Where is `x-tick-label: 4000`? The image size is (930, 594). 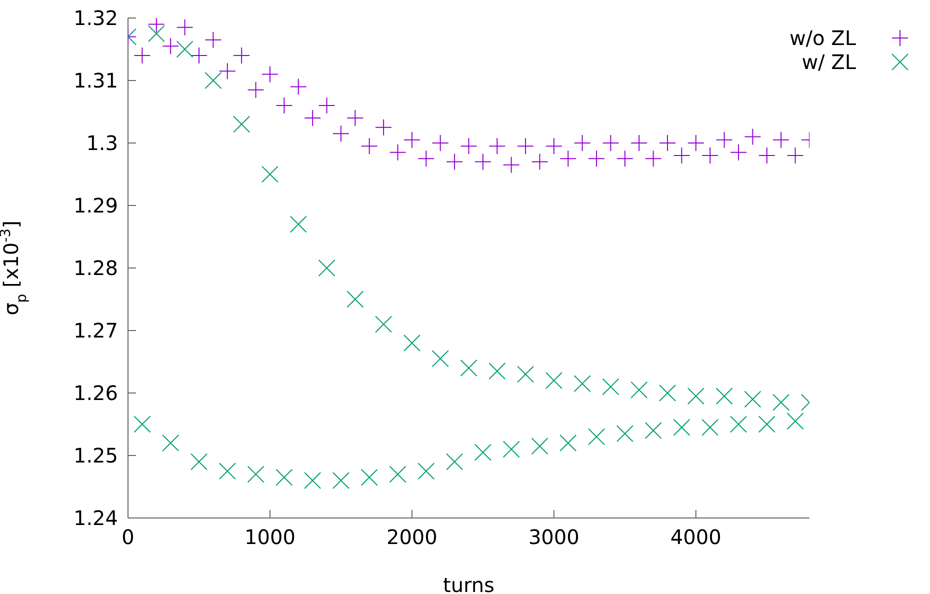 x-tick-label: 4000 is located at coordinates (696, 537).